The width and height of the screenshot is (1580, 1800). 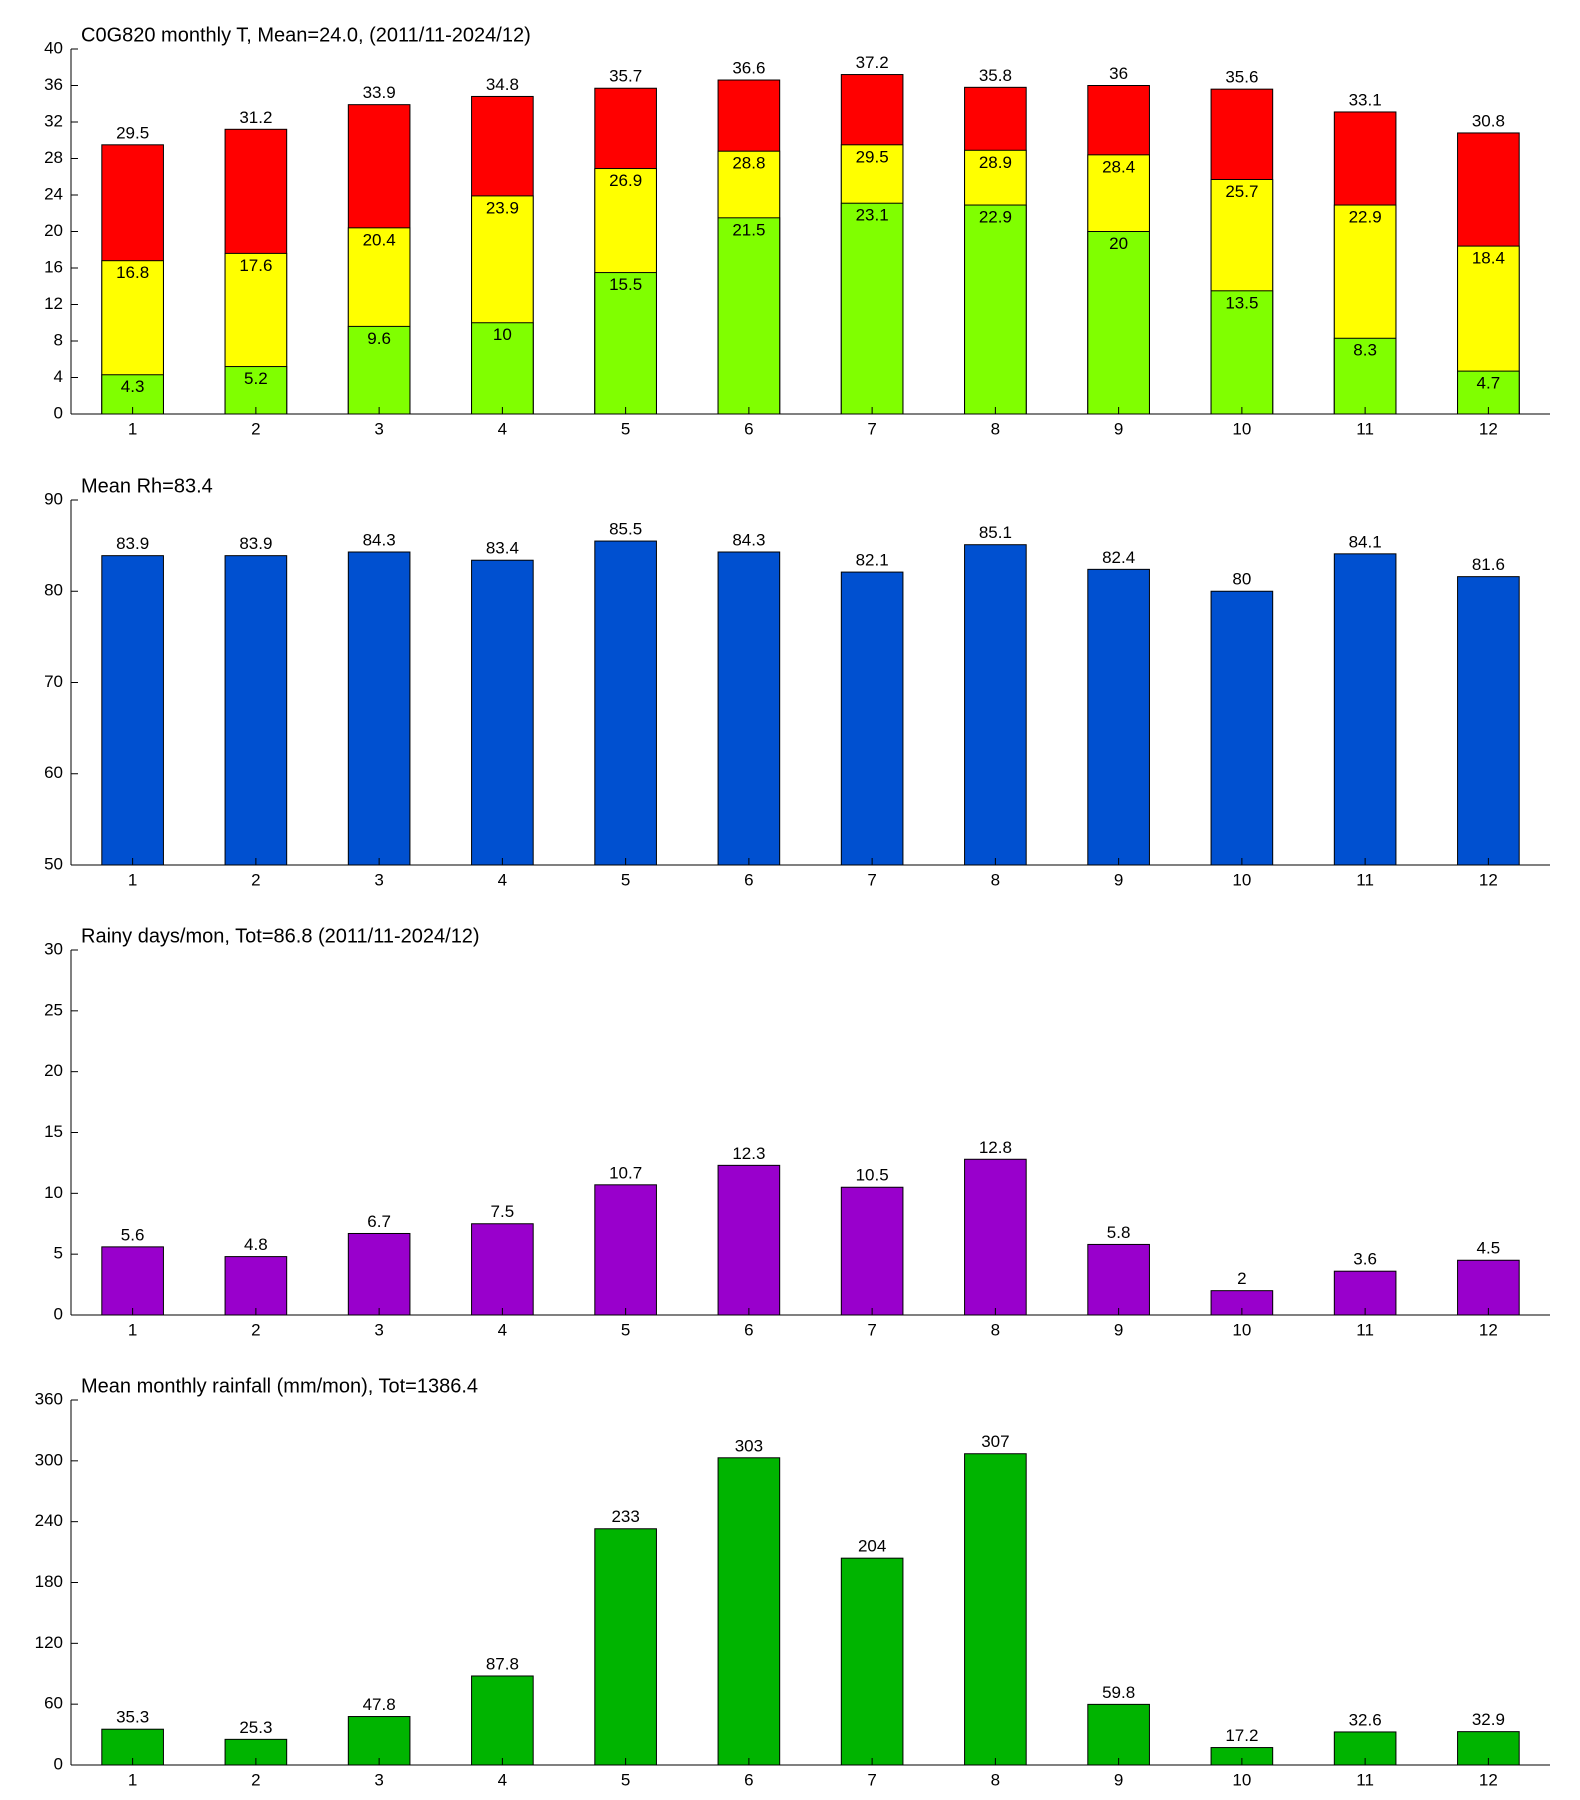 I want to click on value-label: 20.4, so click(x=379, y=239).